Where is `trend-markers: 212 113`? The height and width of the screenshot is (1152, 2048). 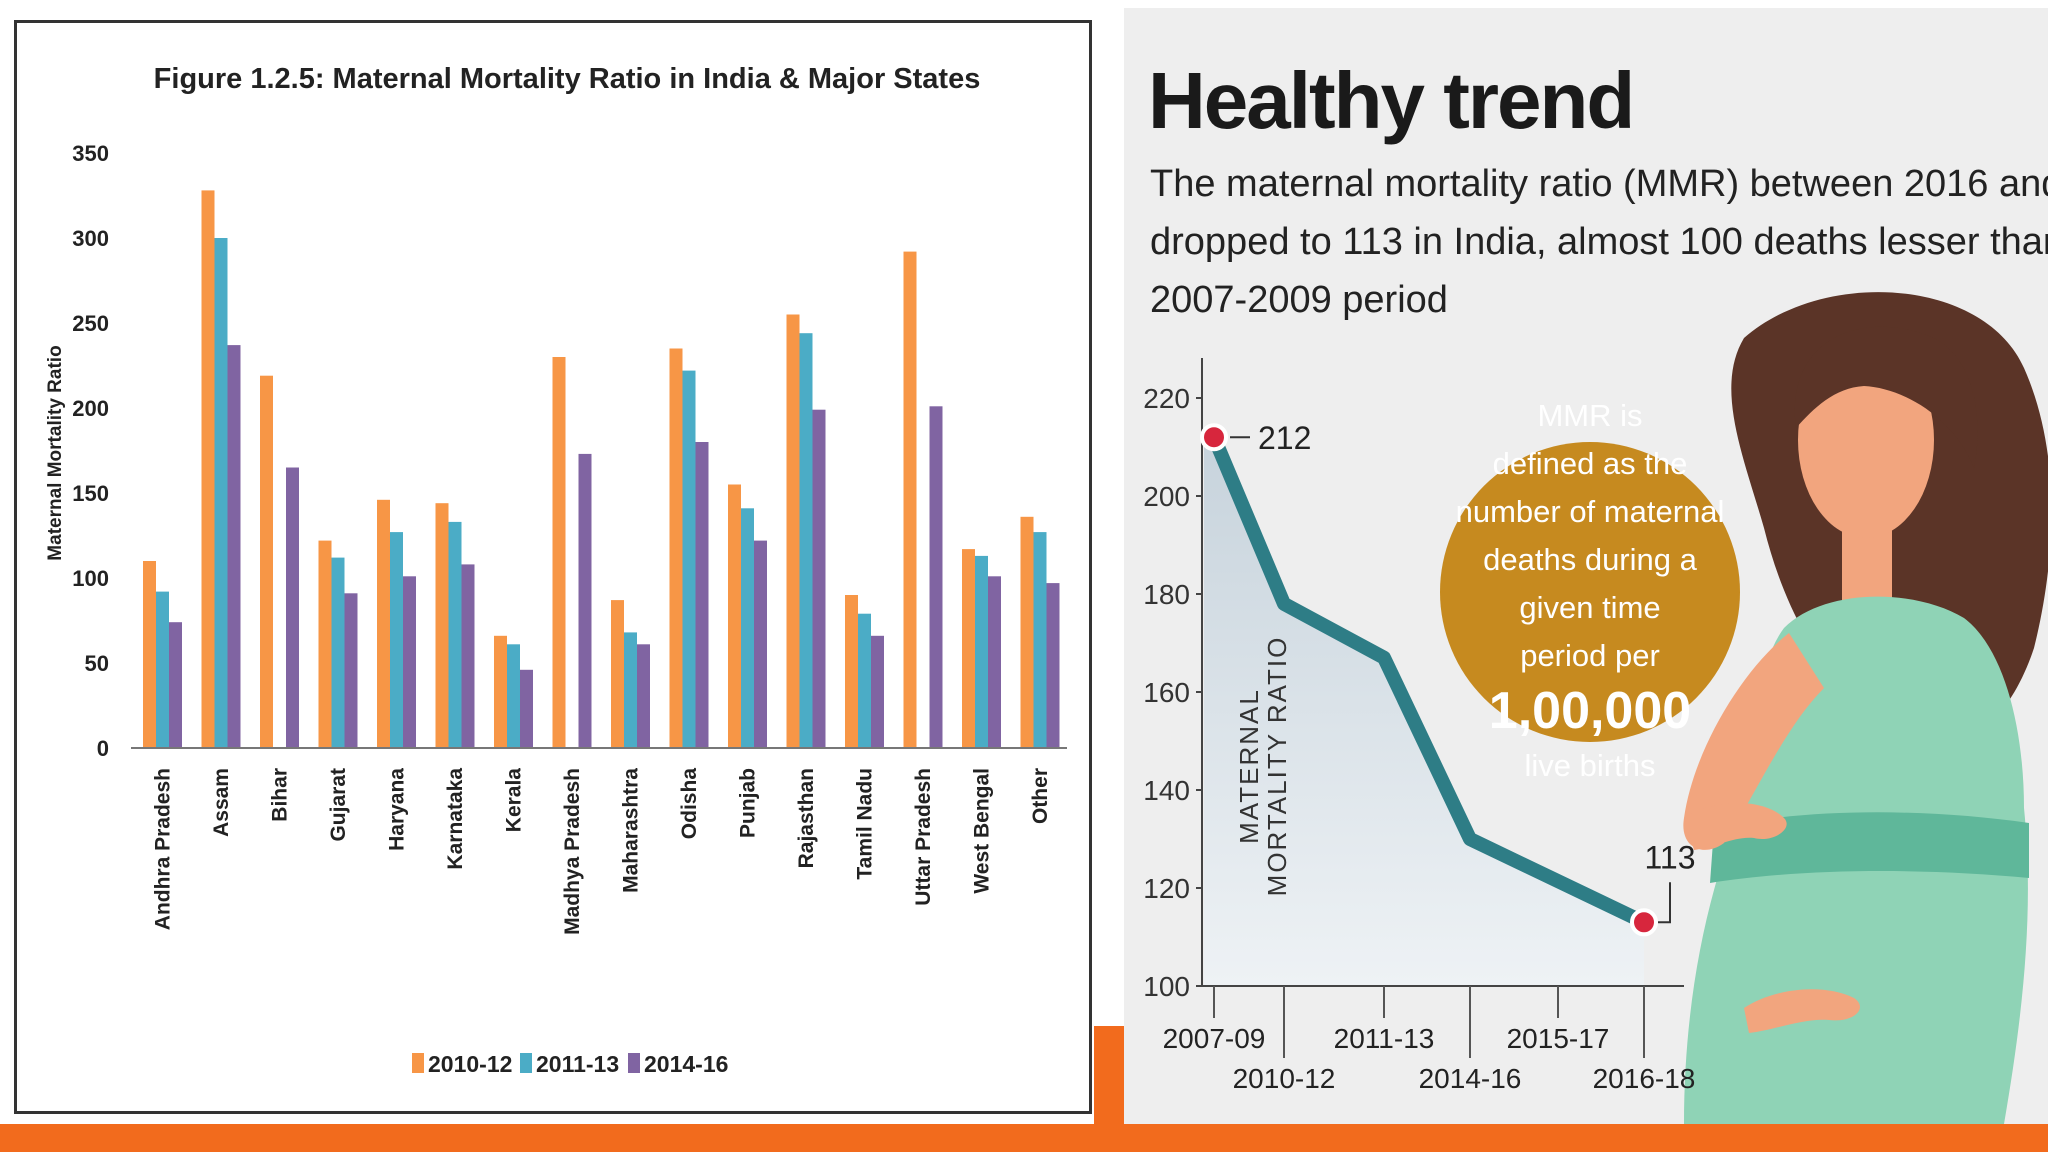
trend-markers: 212 113 is located at coordinates (1448, 678).